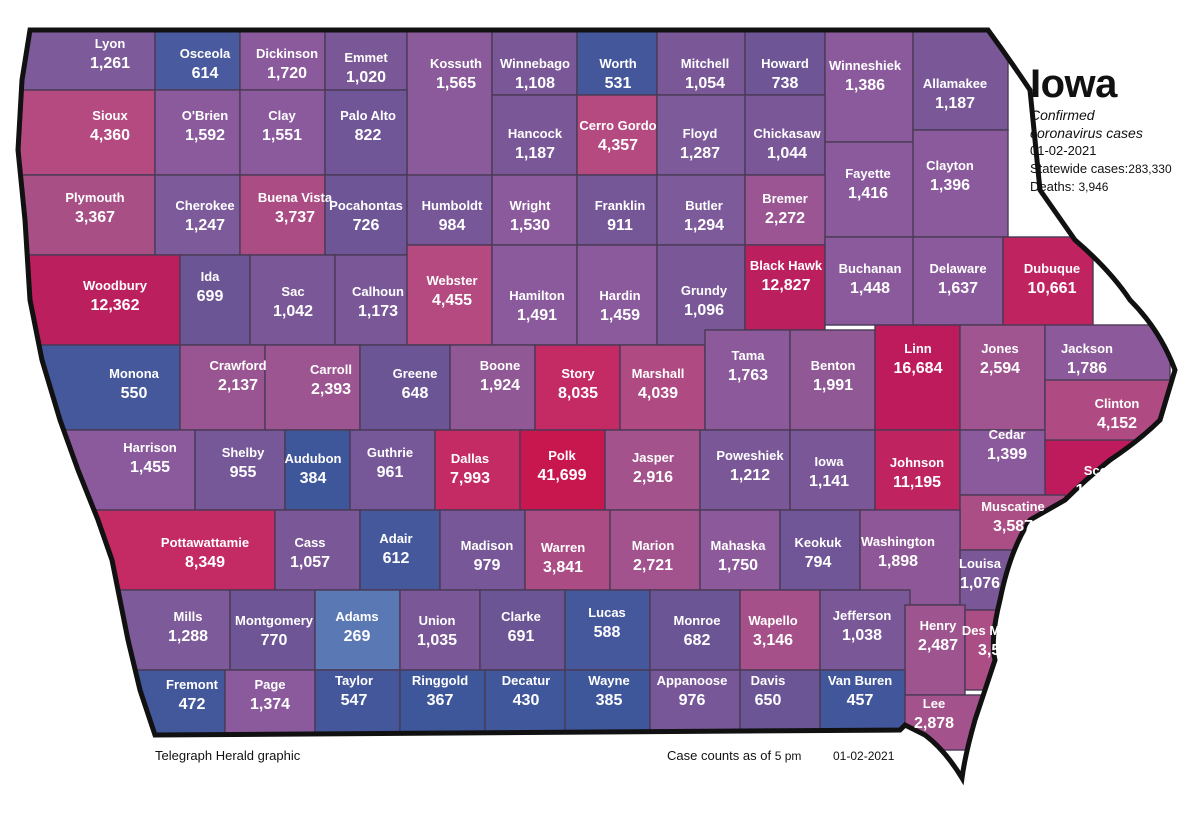 The image size is (1200, 818). Describe the element at coordinates (980, 563) in the screenshot. I see `county-name-louisa: Louisa` at that location.